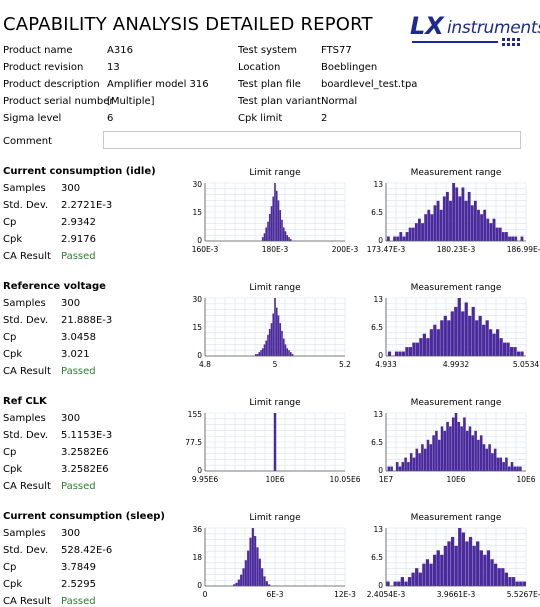 Image resolution: width=540 pixels, height=607 pixels. Describe the element at coordinates (27, 371) in the screenshot. I see `ca-result-label: CA Result` at that location.